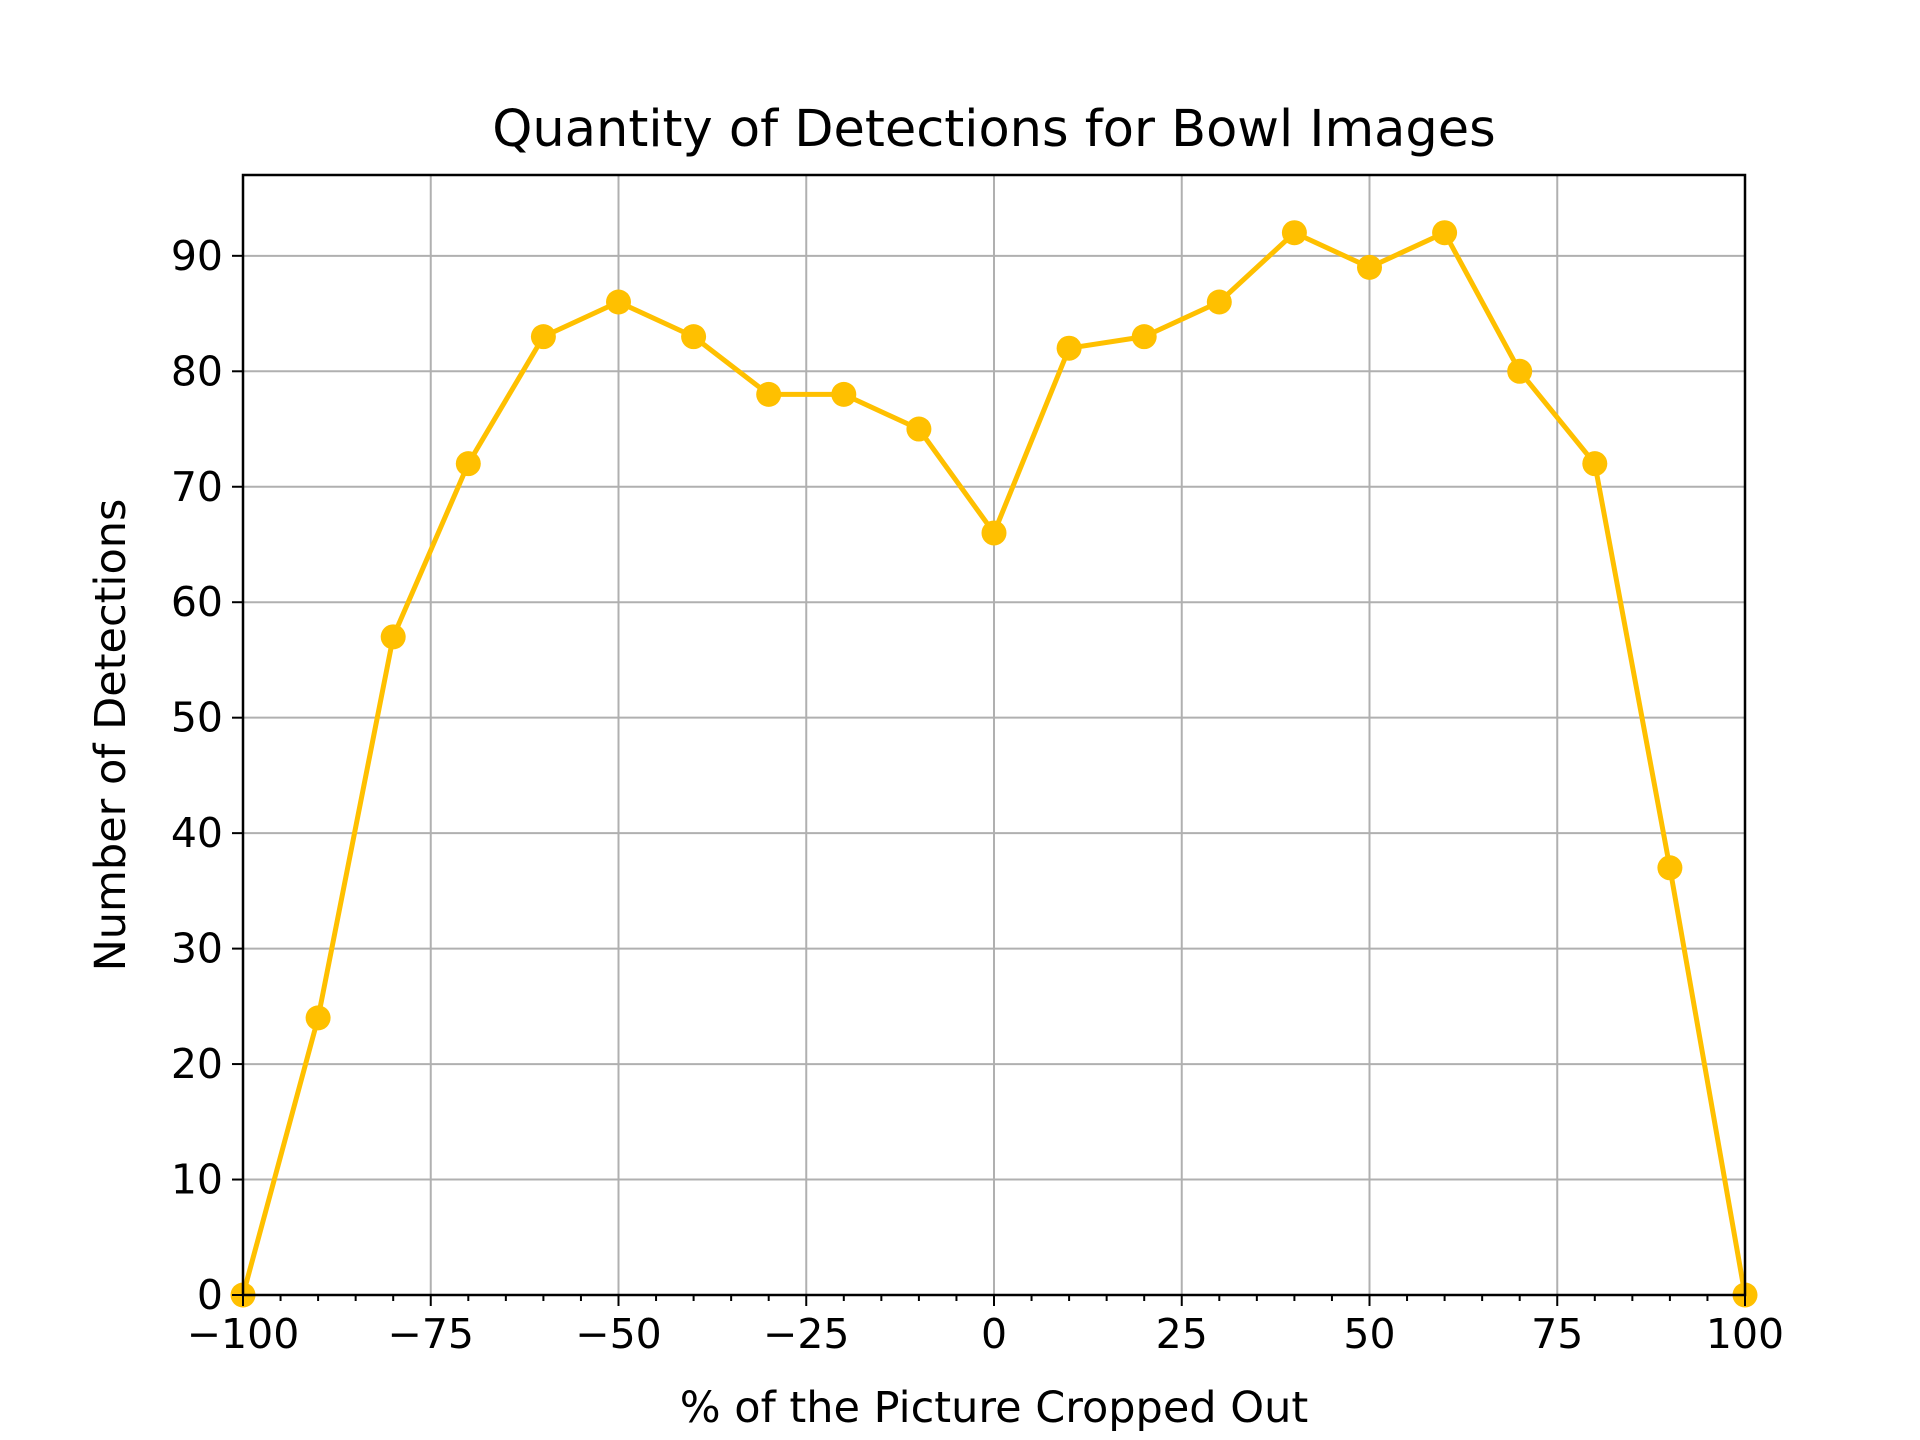  What do you see at coordinates (430, 1334) in the screenshot?
I see `x-tick-label: −75` at bounding box center [430, 1334].